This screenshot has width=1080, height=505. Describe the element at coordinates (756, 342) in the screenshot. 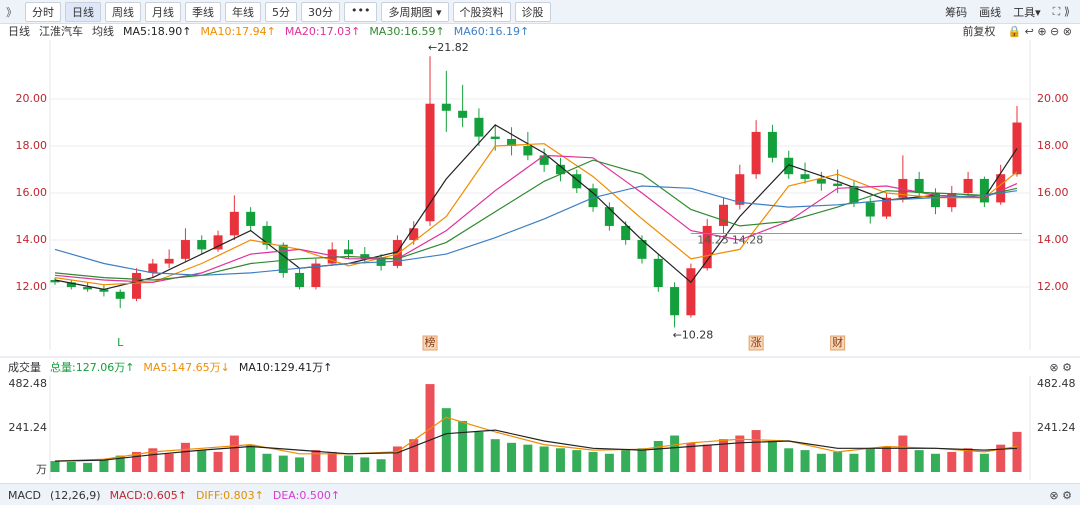

I see `event-marker: 涨` at that location.